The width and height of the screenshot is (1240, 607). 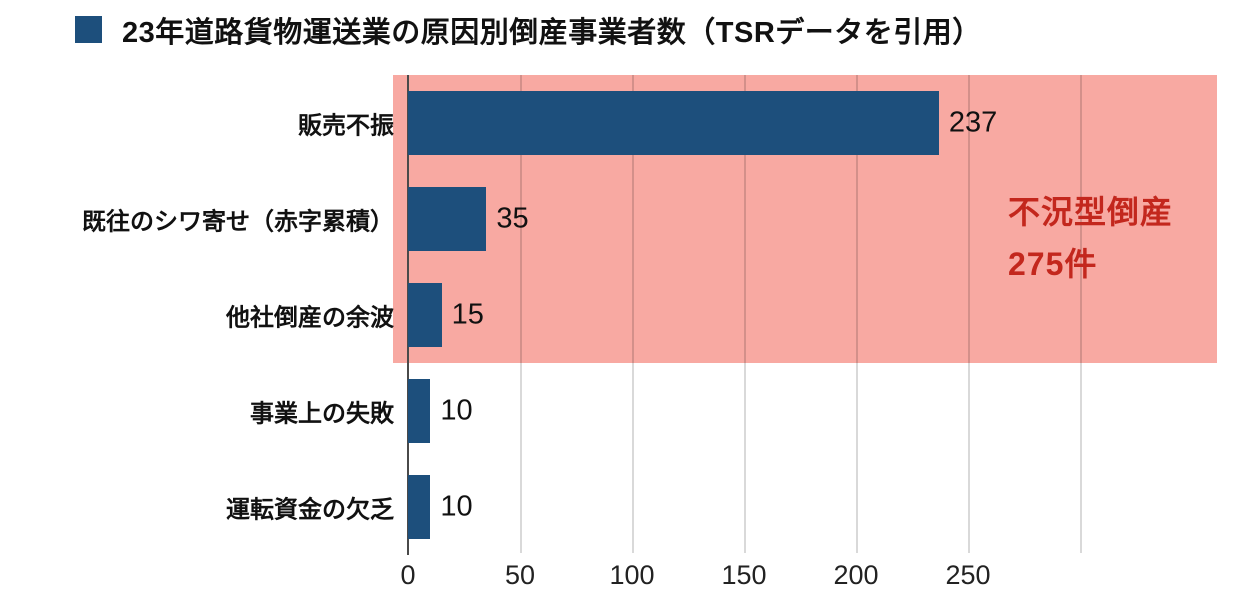 What do you see at coordinates (310, 318) in the screenshot?
I see `category-label: 他社倒産の余波` at bounding box center [310, 318].